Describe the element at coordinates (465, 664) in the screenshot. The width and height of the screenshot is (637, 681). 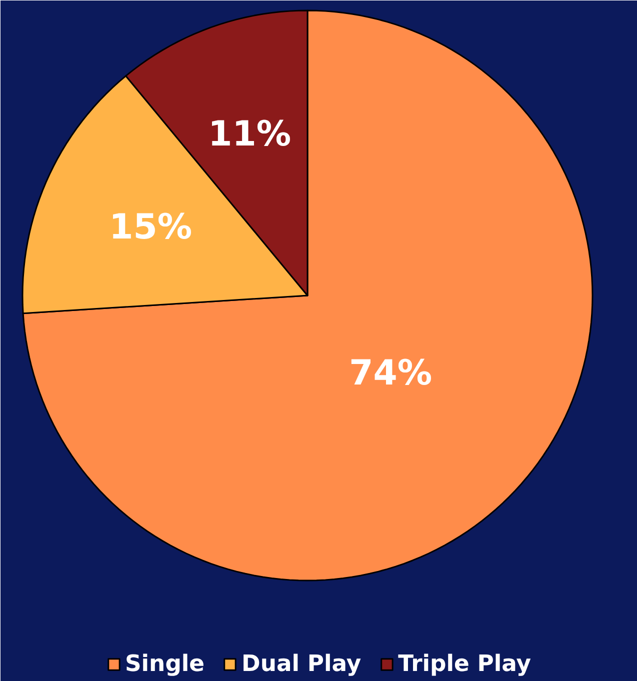
I see `legend-label: Triple Play` at that location.